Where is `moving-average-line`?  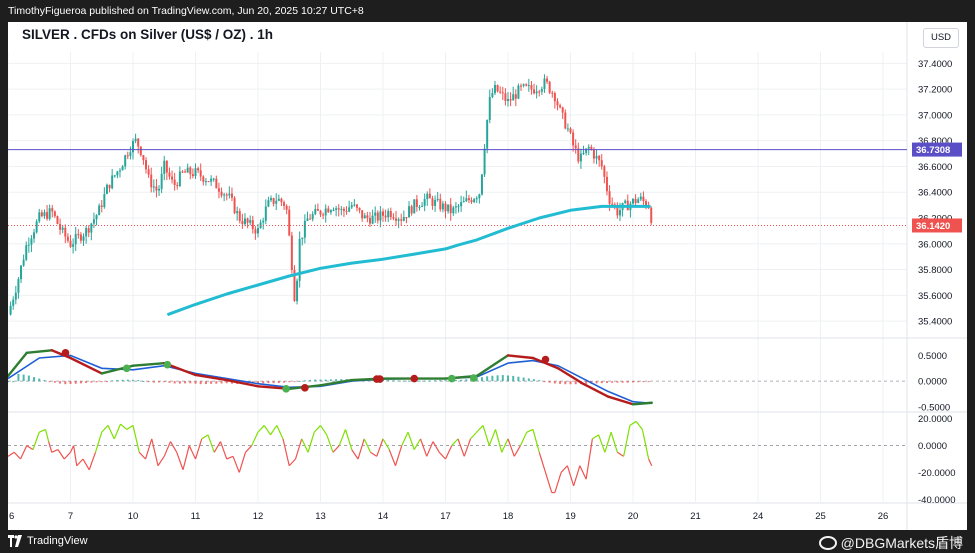
moving-average-line is located at coordinates (408, 260).